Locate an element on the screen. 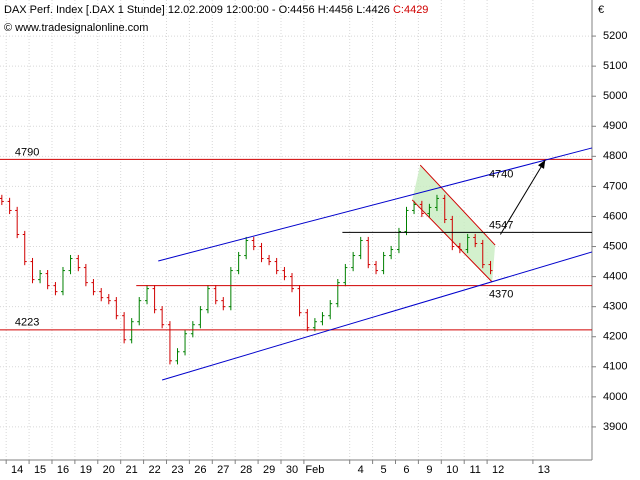 This screenshot has width=640, height=480. y-tick-label: 4300 is located at coordinates (615, 307).